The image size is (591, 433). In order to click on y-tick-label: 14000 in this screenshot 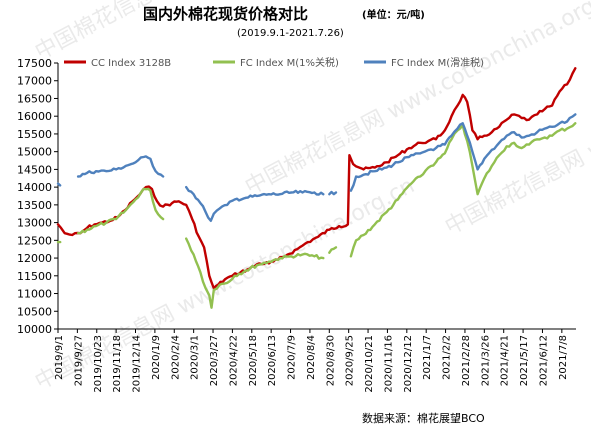, I will do `click(34, 187)`.